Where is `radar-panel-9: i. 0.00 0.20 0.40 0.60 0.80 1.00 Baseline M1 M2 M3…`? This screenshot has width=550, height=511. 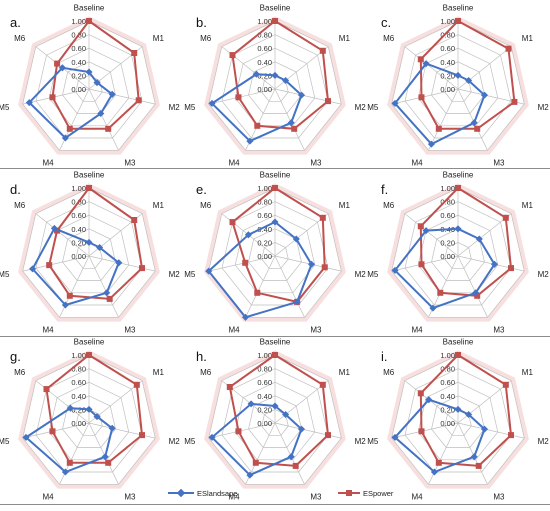 radar-panel-9: i. 0.00 0.20 0.40 0.60 0.80 1.00 Baseline M1 M2 M3… is located at coordinates (458, 419).